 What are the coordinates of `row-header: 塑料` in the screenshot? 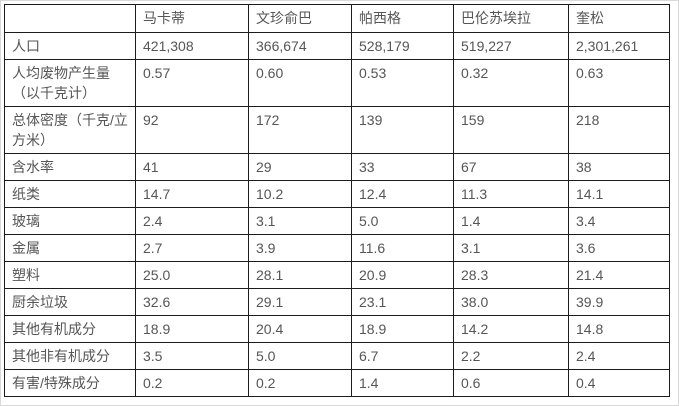 It's located at (70, 275).